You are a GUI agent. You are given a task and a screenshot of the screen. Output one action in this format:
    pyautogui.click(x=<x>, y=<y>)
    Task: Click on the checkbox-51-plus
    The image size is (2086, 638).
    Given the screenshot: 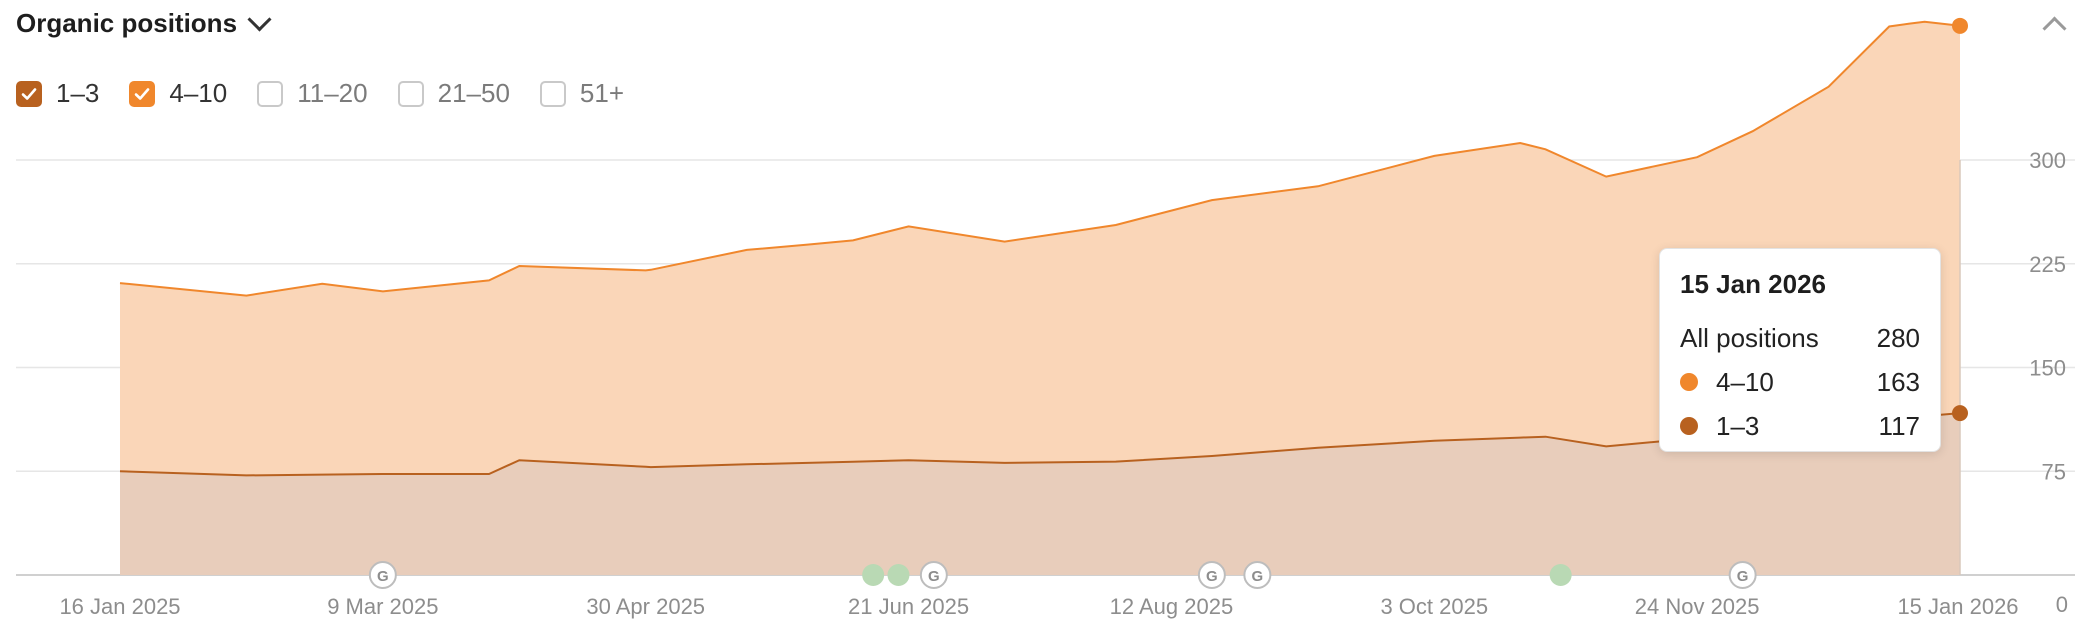 What is the action you would take?
    pyautogui.click(x=552, y=93)
    